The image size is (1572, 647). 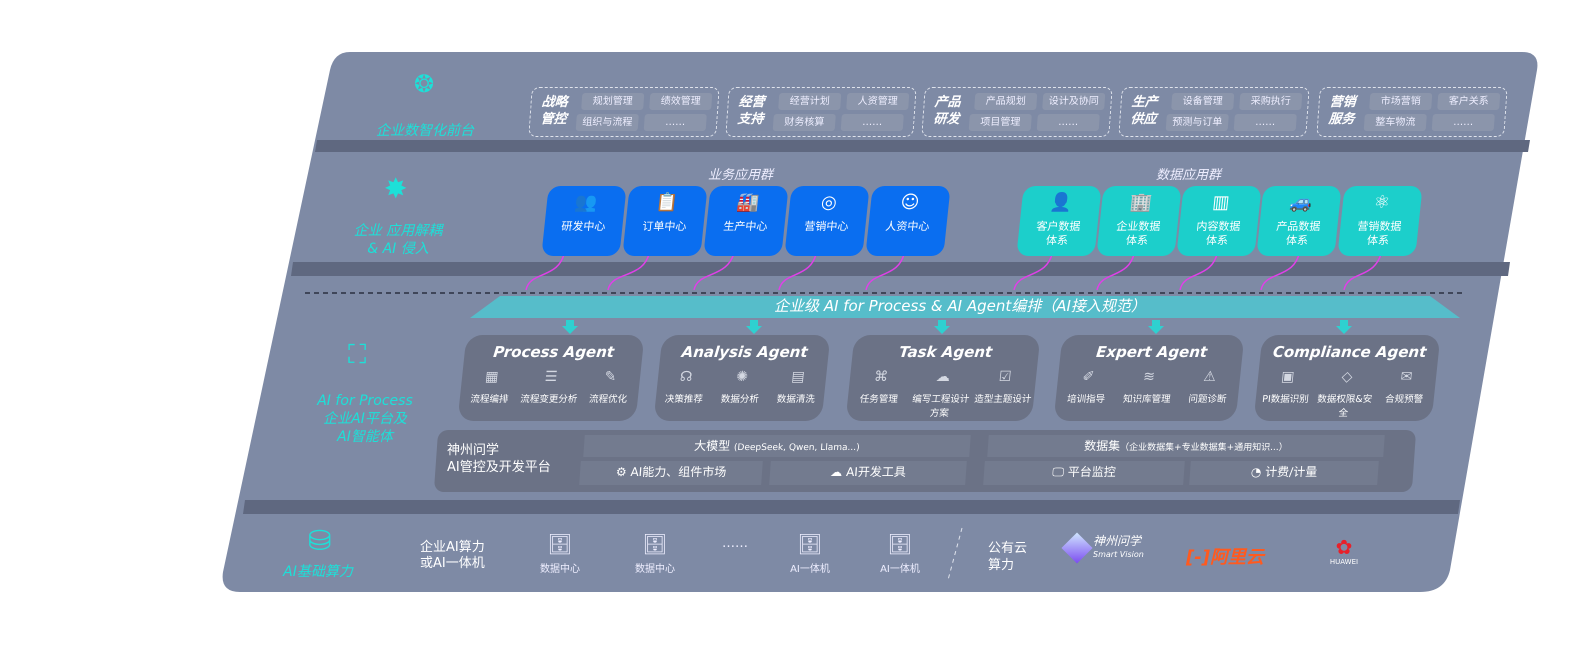 I want to click on business-app-tile: ◎ 营销中心, so click(x=827, y=221).